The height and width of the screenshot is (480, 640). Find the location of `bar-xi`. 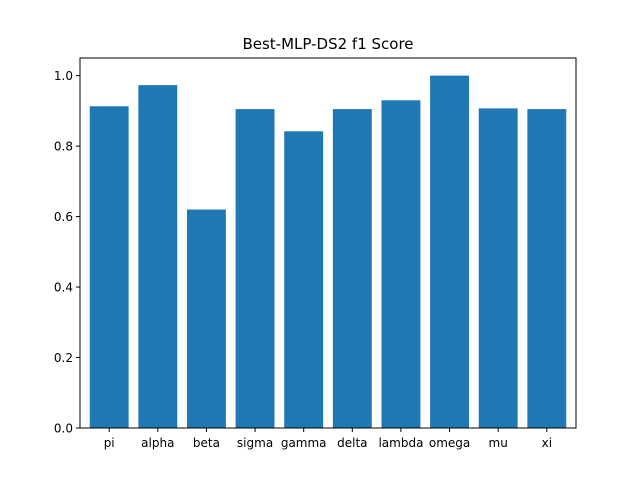

bar-xi is located at coordinates (547, 268).